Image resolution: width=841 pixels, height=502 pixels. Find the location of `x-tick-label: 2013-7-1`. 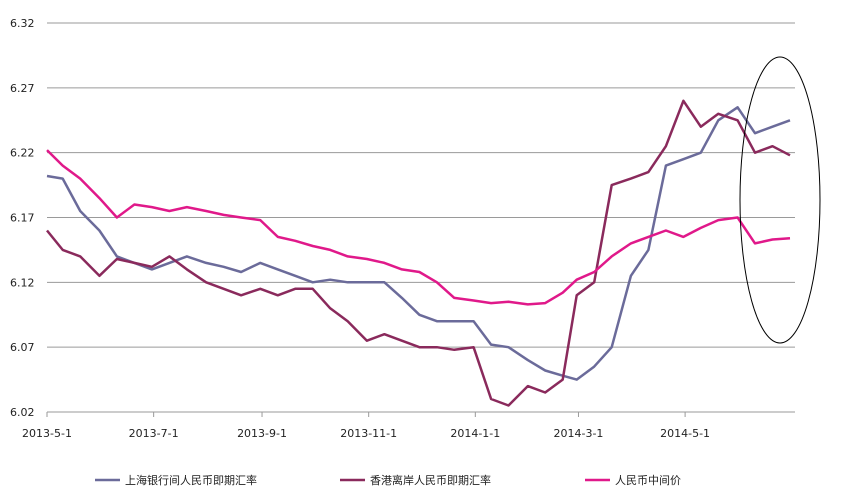

x-tick-label: 2013-7-1 is located at coordinates (154, 433).